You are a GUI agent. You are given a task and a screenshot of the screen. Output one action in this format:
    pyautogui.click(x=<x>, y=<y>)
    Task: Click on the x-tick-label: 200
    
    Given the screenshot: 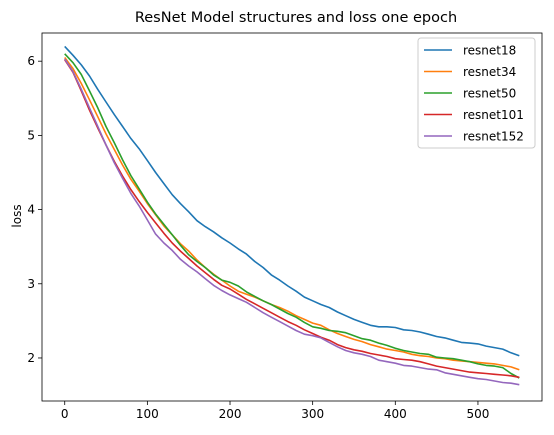 What is the action you would take?
    pyautogui.click(x=230, y=414)
    